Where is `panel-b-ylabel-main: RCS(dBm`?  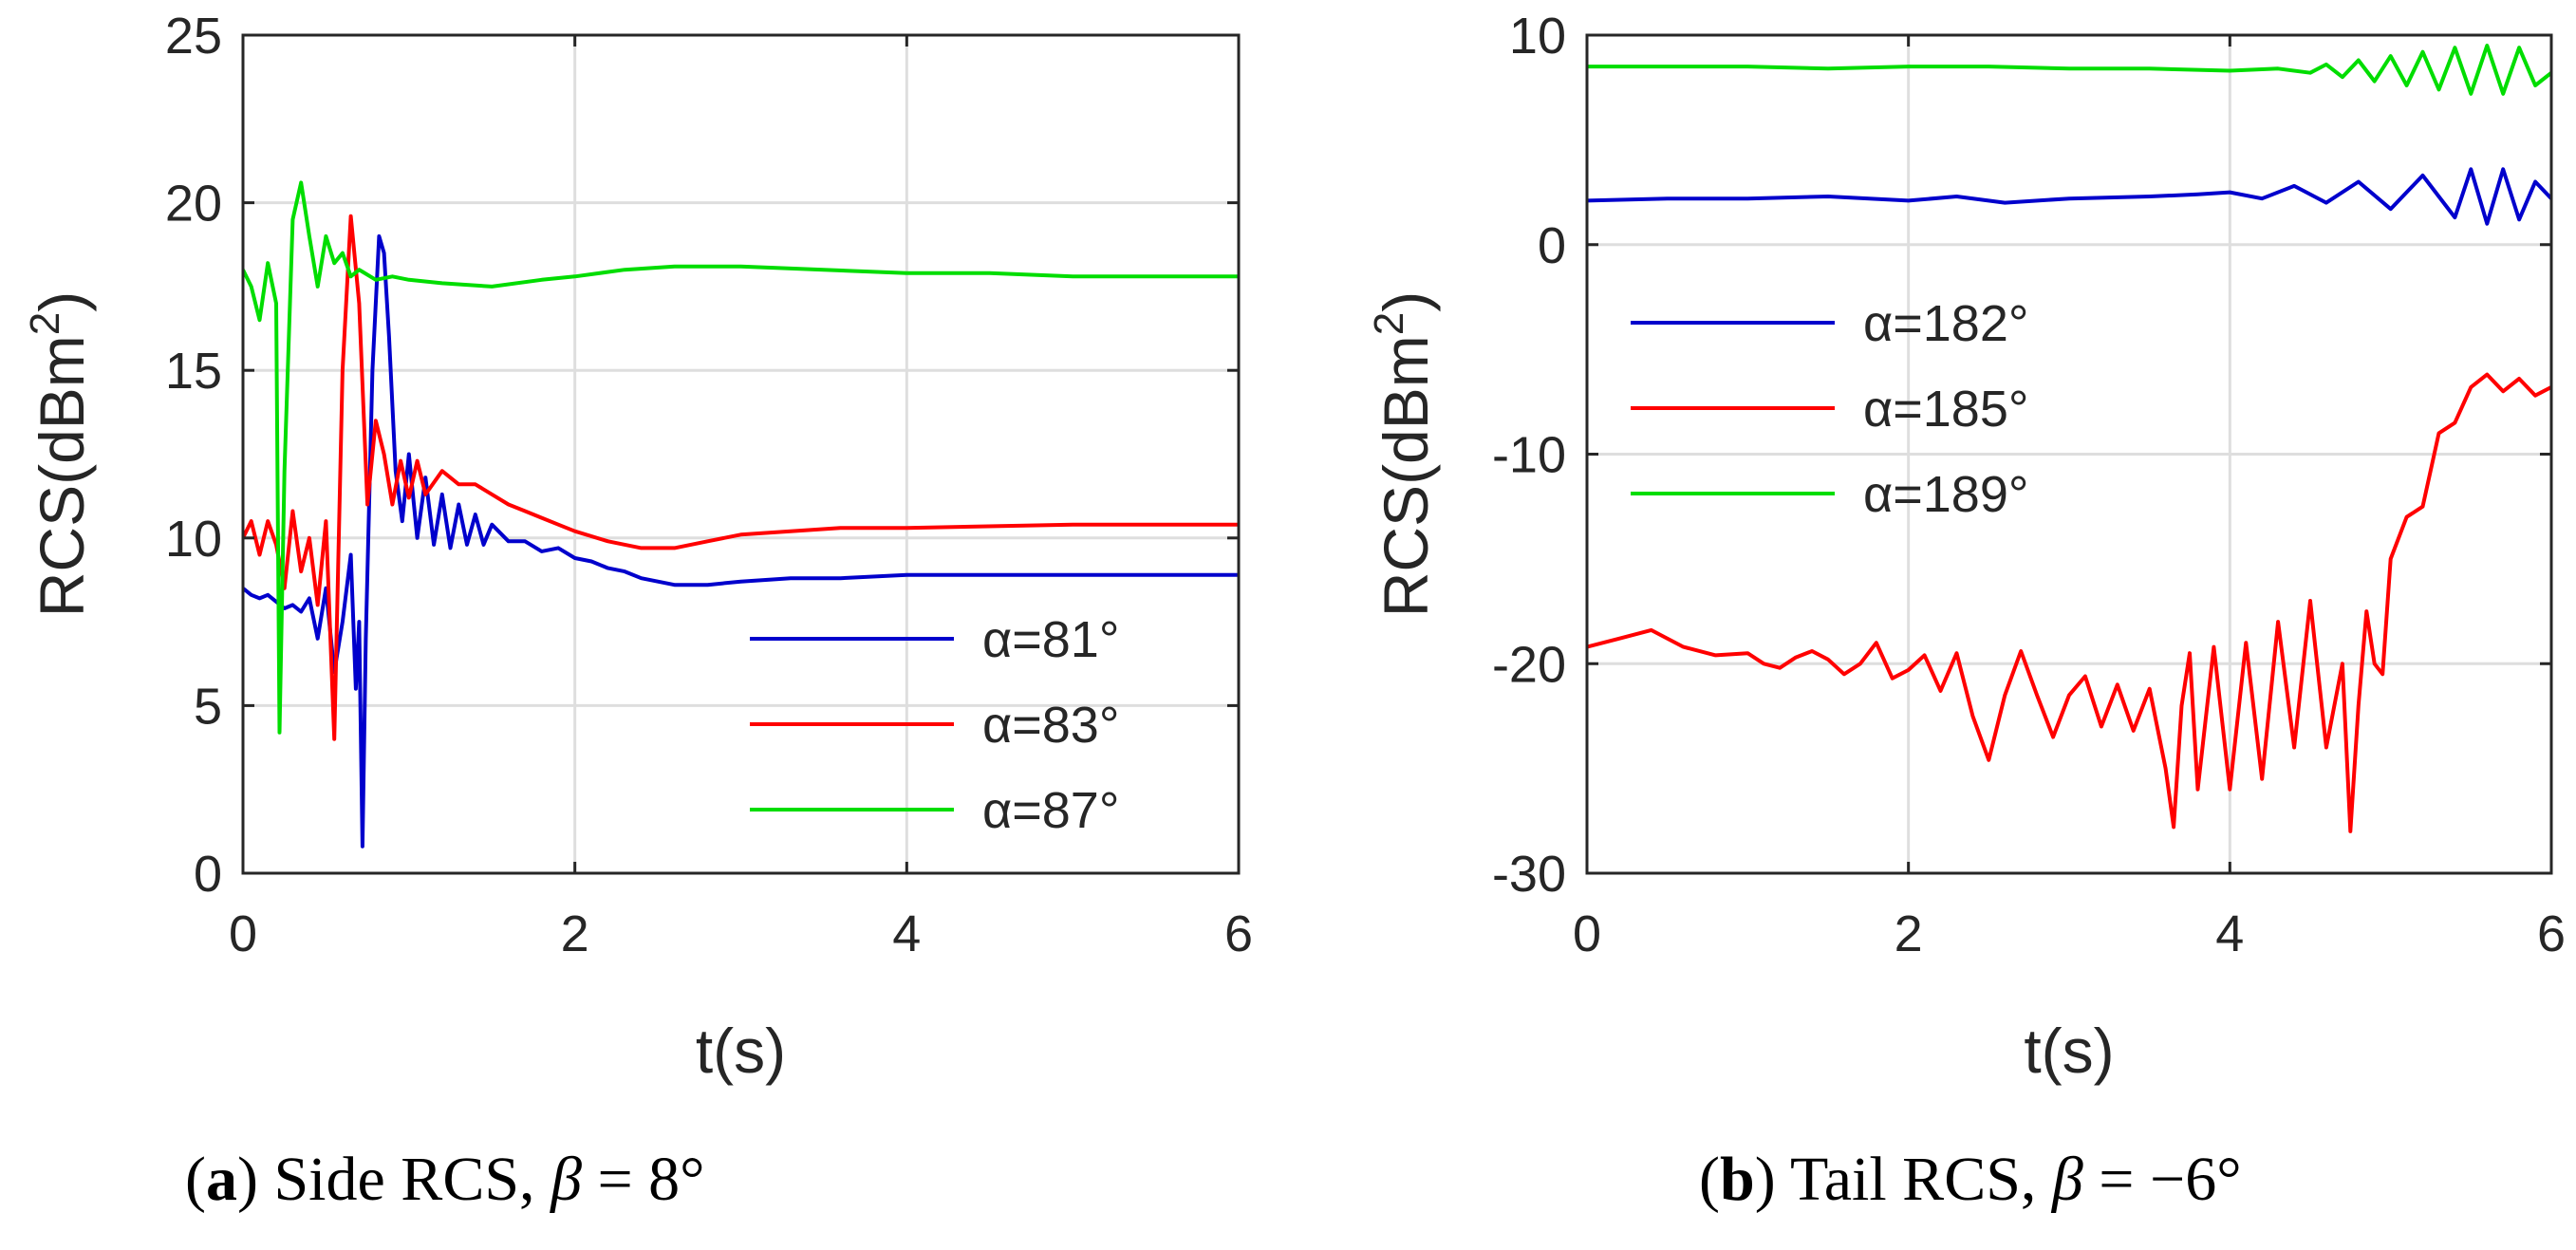 panel-b-ylabel-main: RCS(dBm is located at coordinates (1406, 476).